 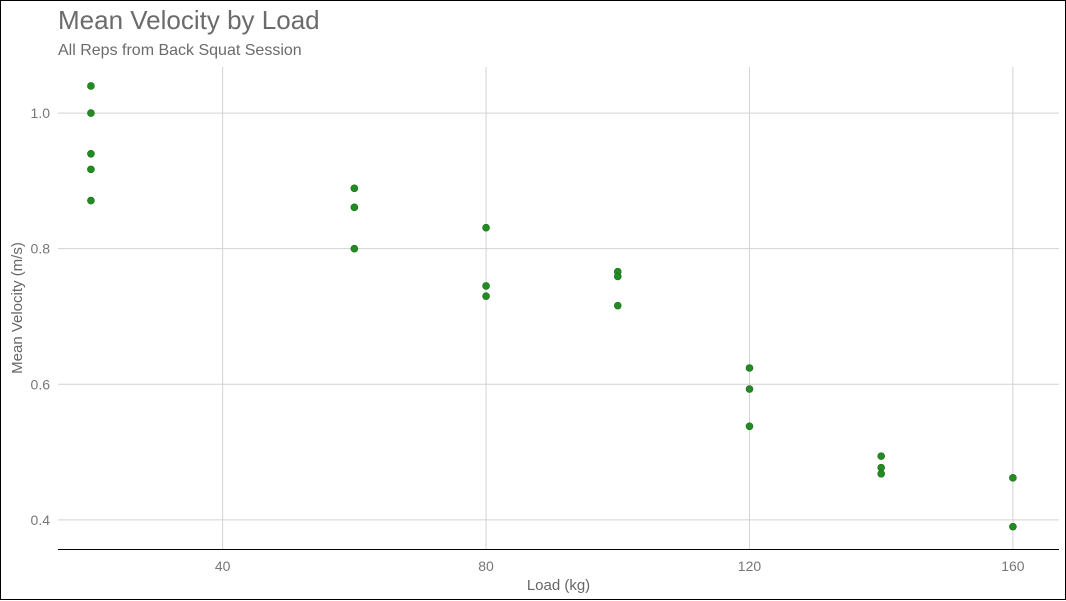 What do you see at coordinates (189, 20) in the screenshot?
I see `chart-title: Mean Velocity by Load` at bounding box center [189, 20].